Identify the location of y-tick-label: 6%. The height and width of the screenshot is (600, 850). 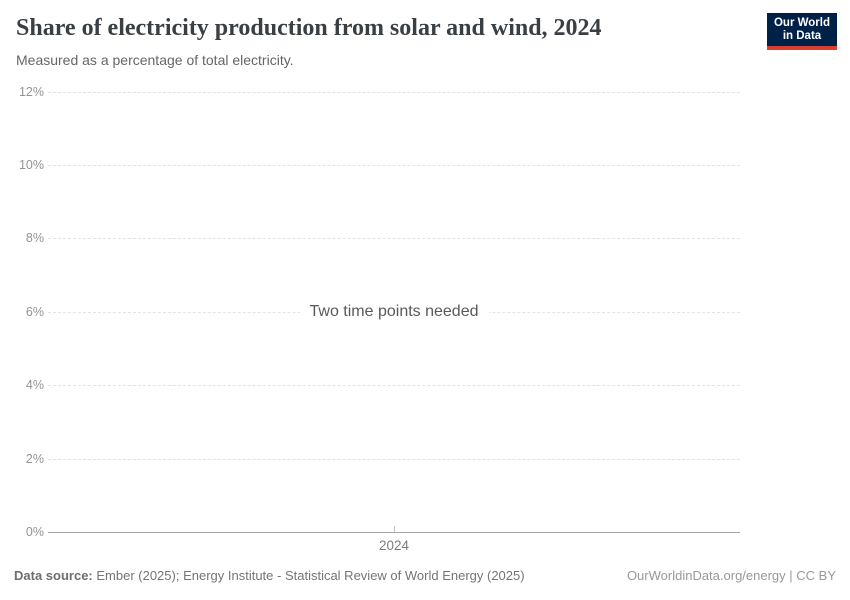
(34, 312).